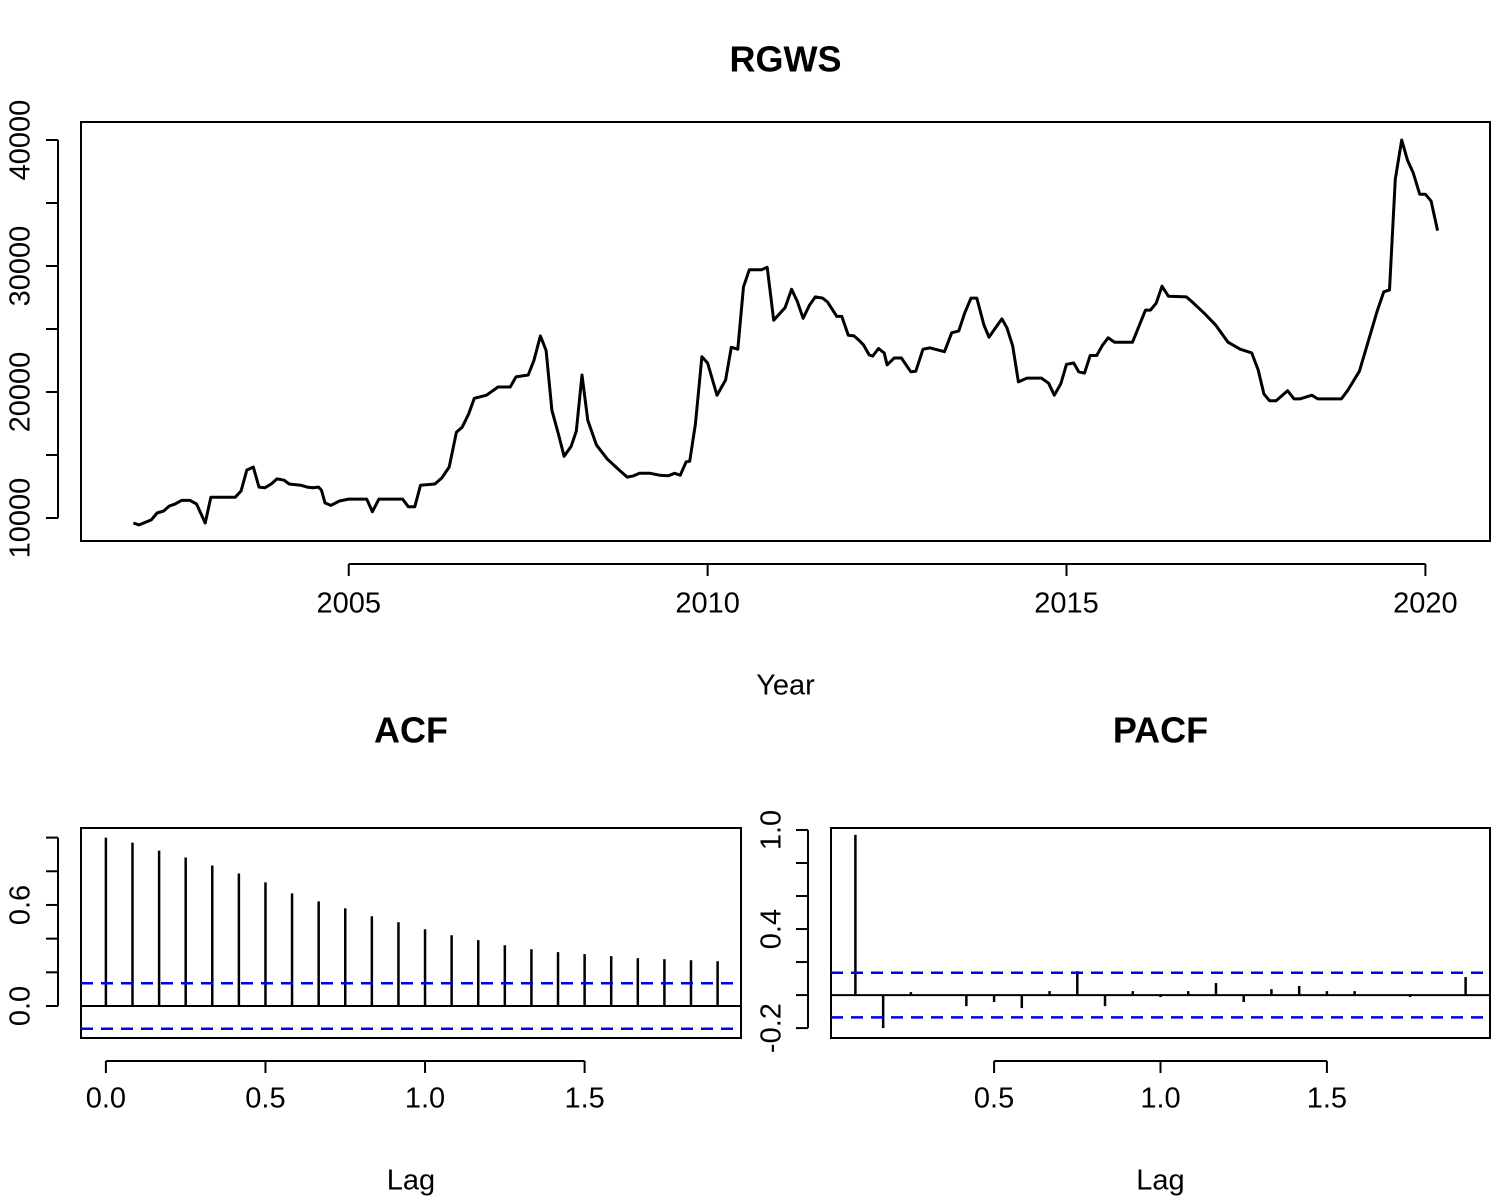  What do you see at coordinates (21, 1006) in the screenshot?
I see `y-tick-label: 0.0` at bounding box center [21, 1006].